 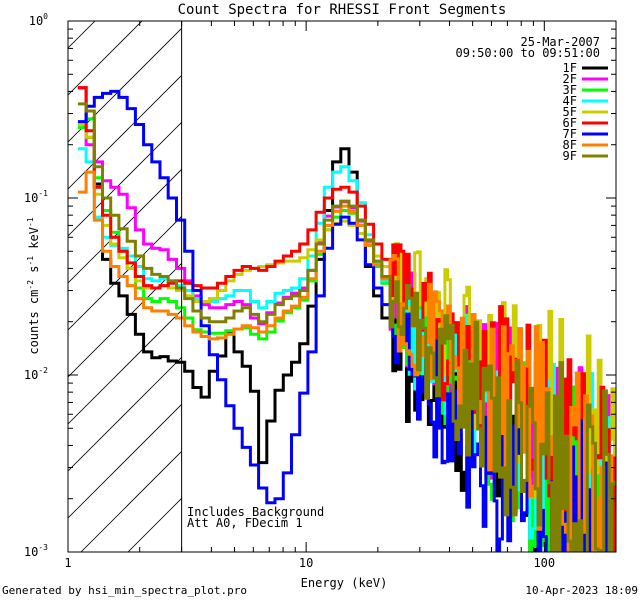 I want to click on annotation-attenuator: Att A0, FDecim 1, so click(x=245, y=523).